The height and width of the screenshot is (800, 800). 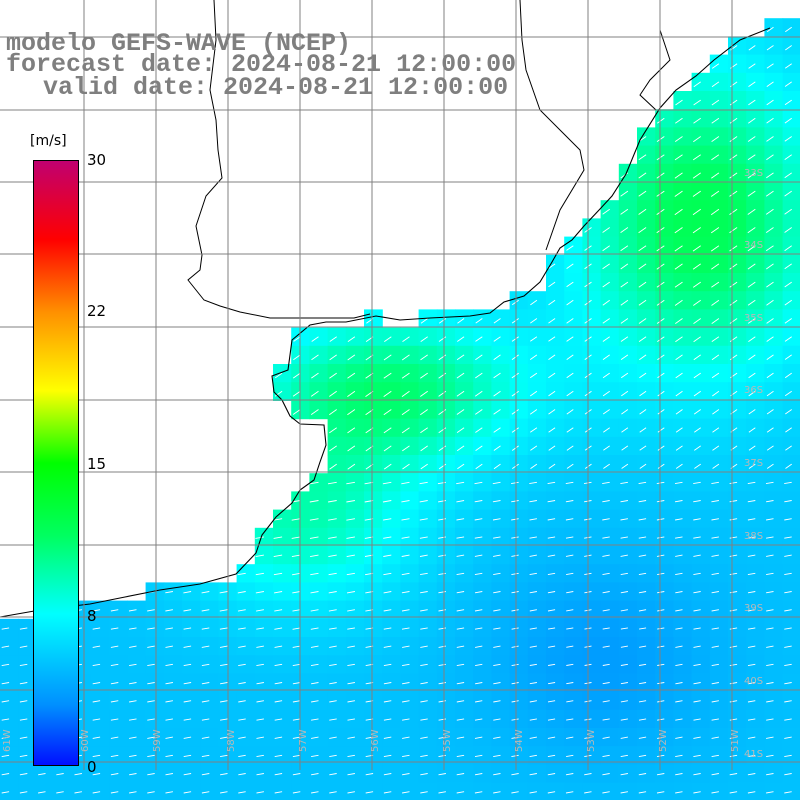 What do you see at coordinates (231, 740) in the screenshot?
I see `longitude-label: 58W` at bounding box center [231, 740].